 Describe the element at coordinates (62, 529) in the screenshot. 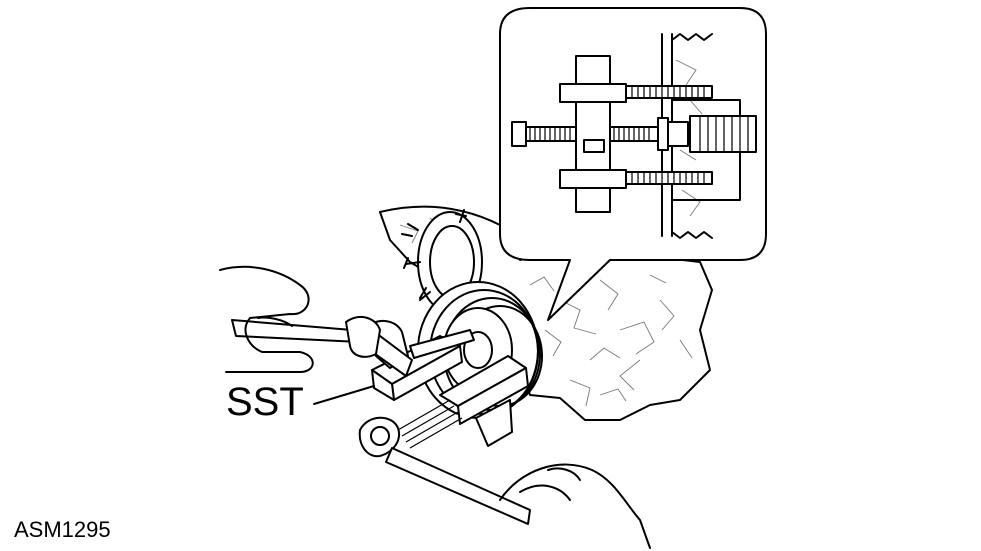

I see `figure-code: ASM1295` at that location.